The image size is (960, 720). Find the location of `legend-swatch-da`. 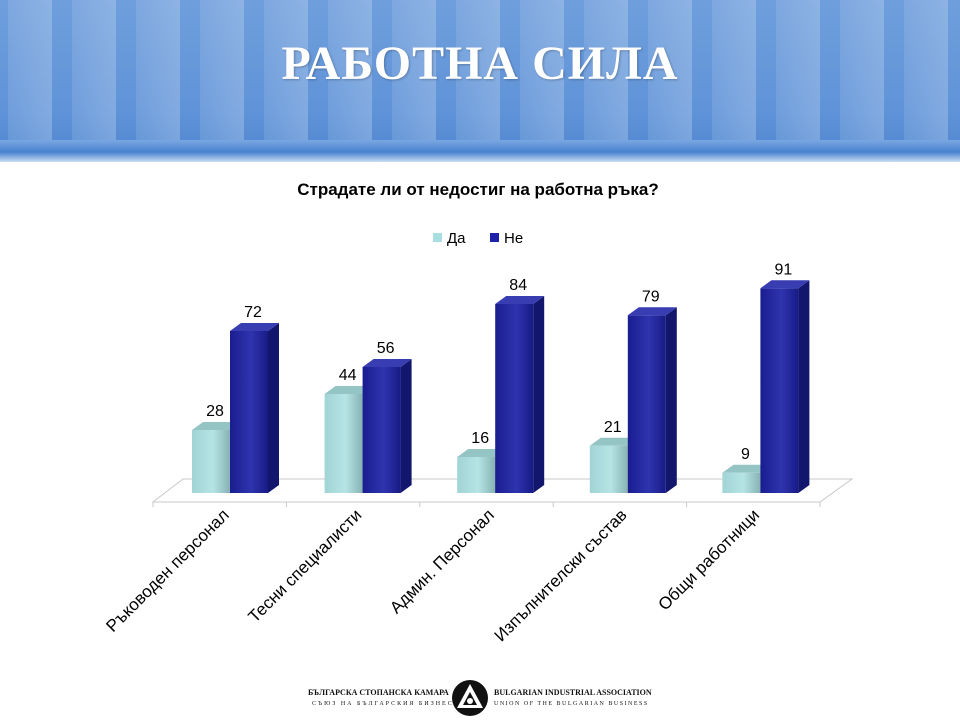

legend-swatch-da is located at coordinates (437, 237).